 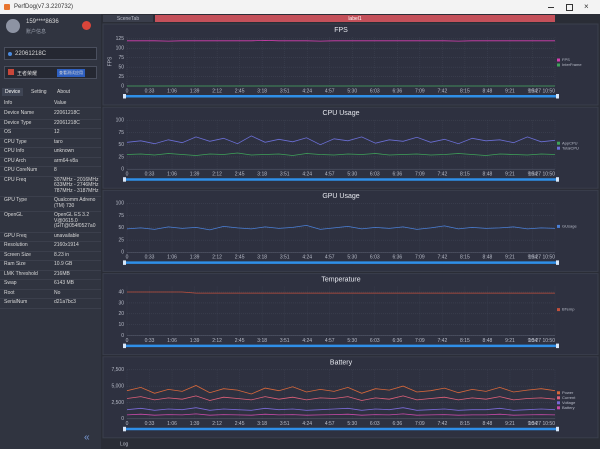 I want to click on minimize, so click(x=551, y=7).